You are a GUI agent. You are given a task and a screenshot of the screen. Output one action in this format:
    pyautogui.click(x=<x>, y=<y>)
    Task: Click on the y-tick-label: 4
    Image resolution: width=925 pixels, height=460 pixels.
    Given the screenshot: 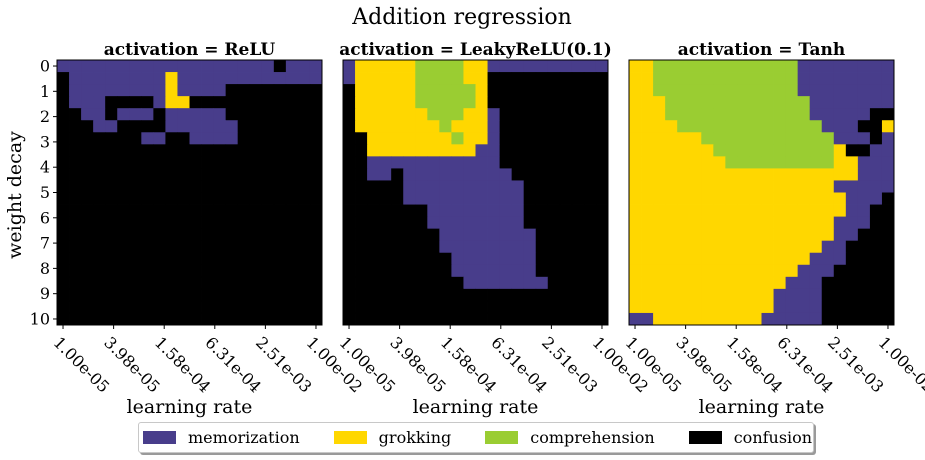 What is the action you would take?
    pyautogui.click(x=45, y=167)
    